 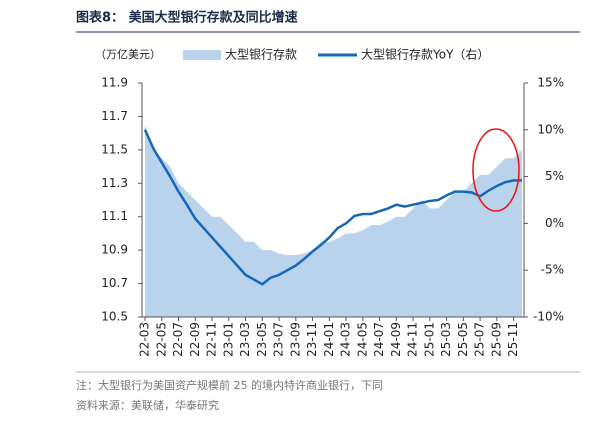 I want to click on legend-label: 大型银行存款, so click(x=261, y=55).